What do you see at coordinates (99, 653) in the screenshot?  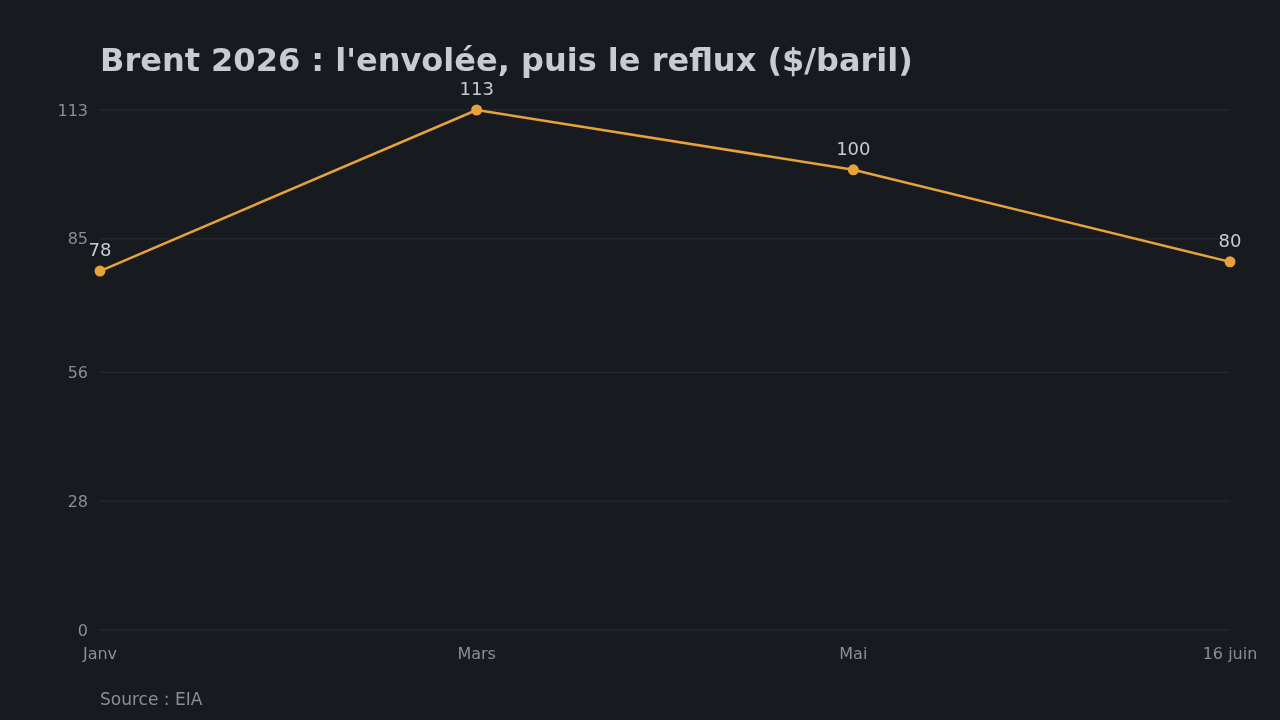 I see `x-tick-label: Janv` at bounding box center [99, 653].